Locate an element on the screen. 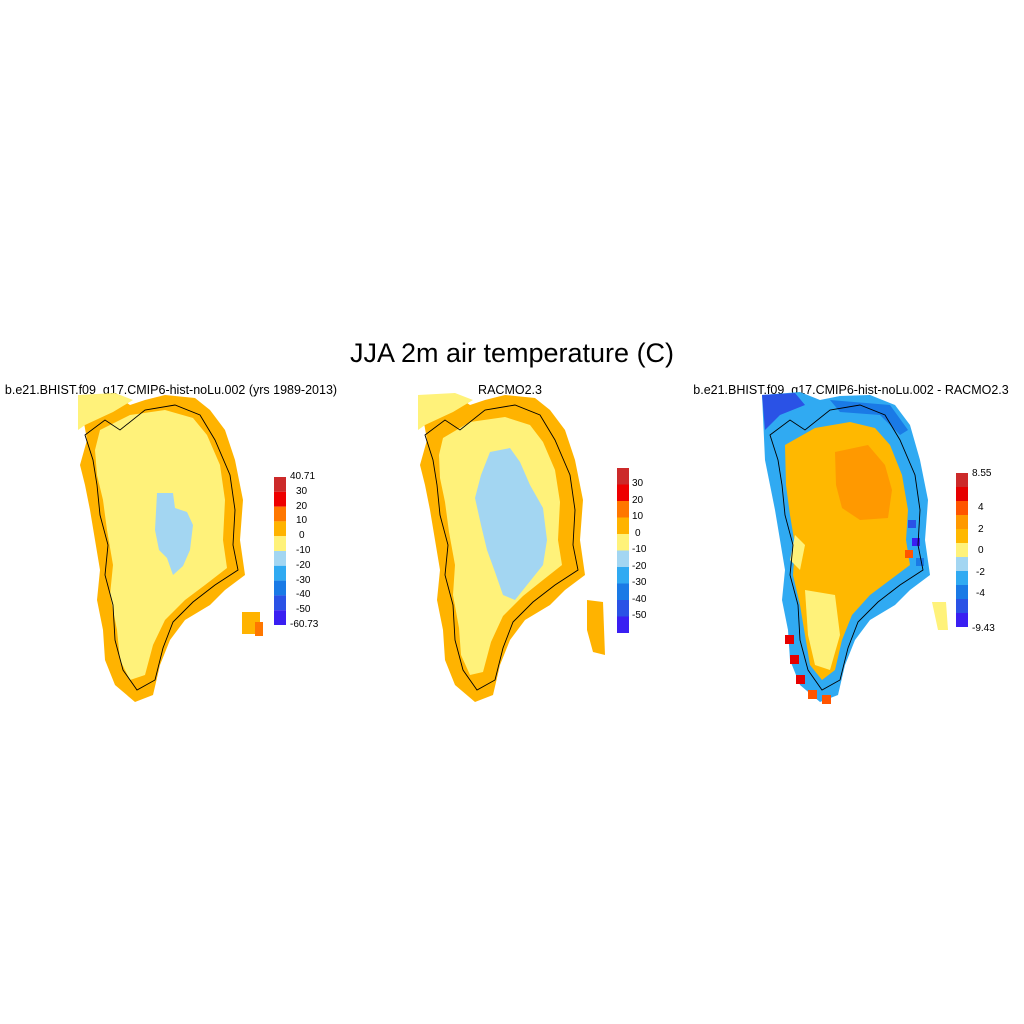  panel-1-colorbar-label: -40 is located at coordinates (303, 594).